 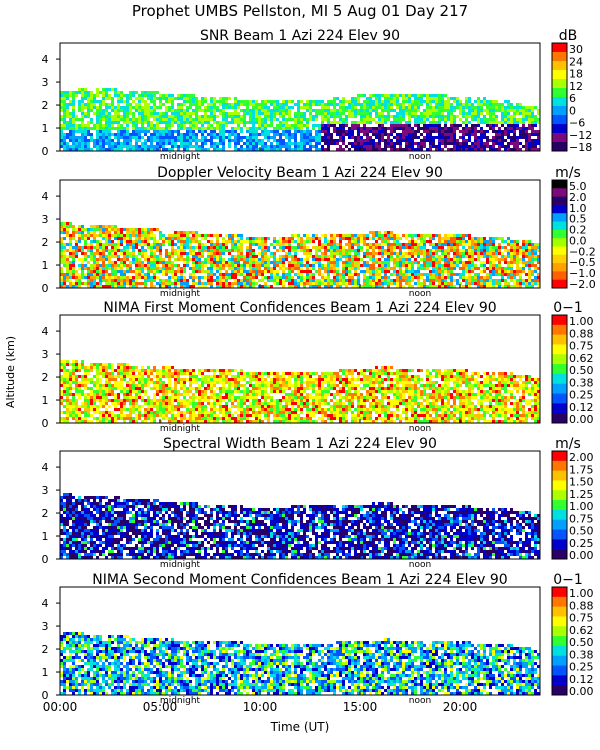 I want to click on colorbar-tick-label: −6, so click(x=577, y=123).